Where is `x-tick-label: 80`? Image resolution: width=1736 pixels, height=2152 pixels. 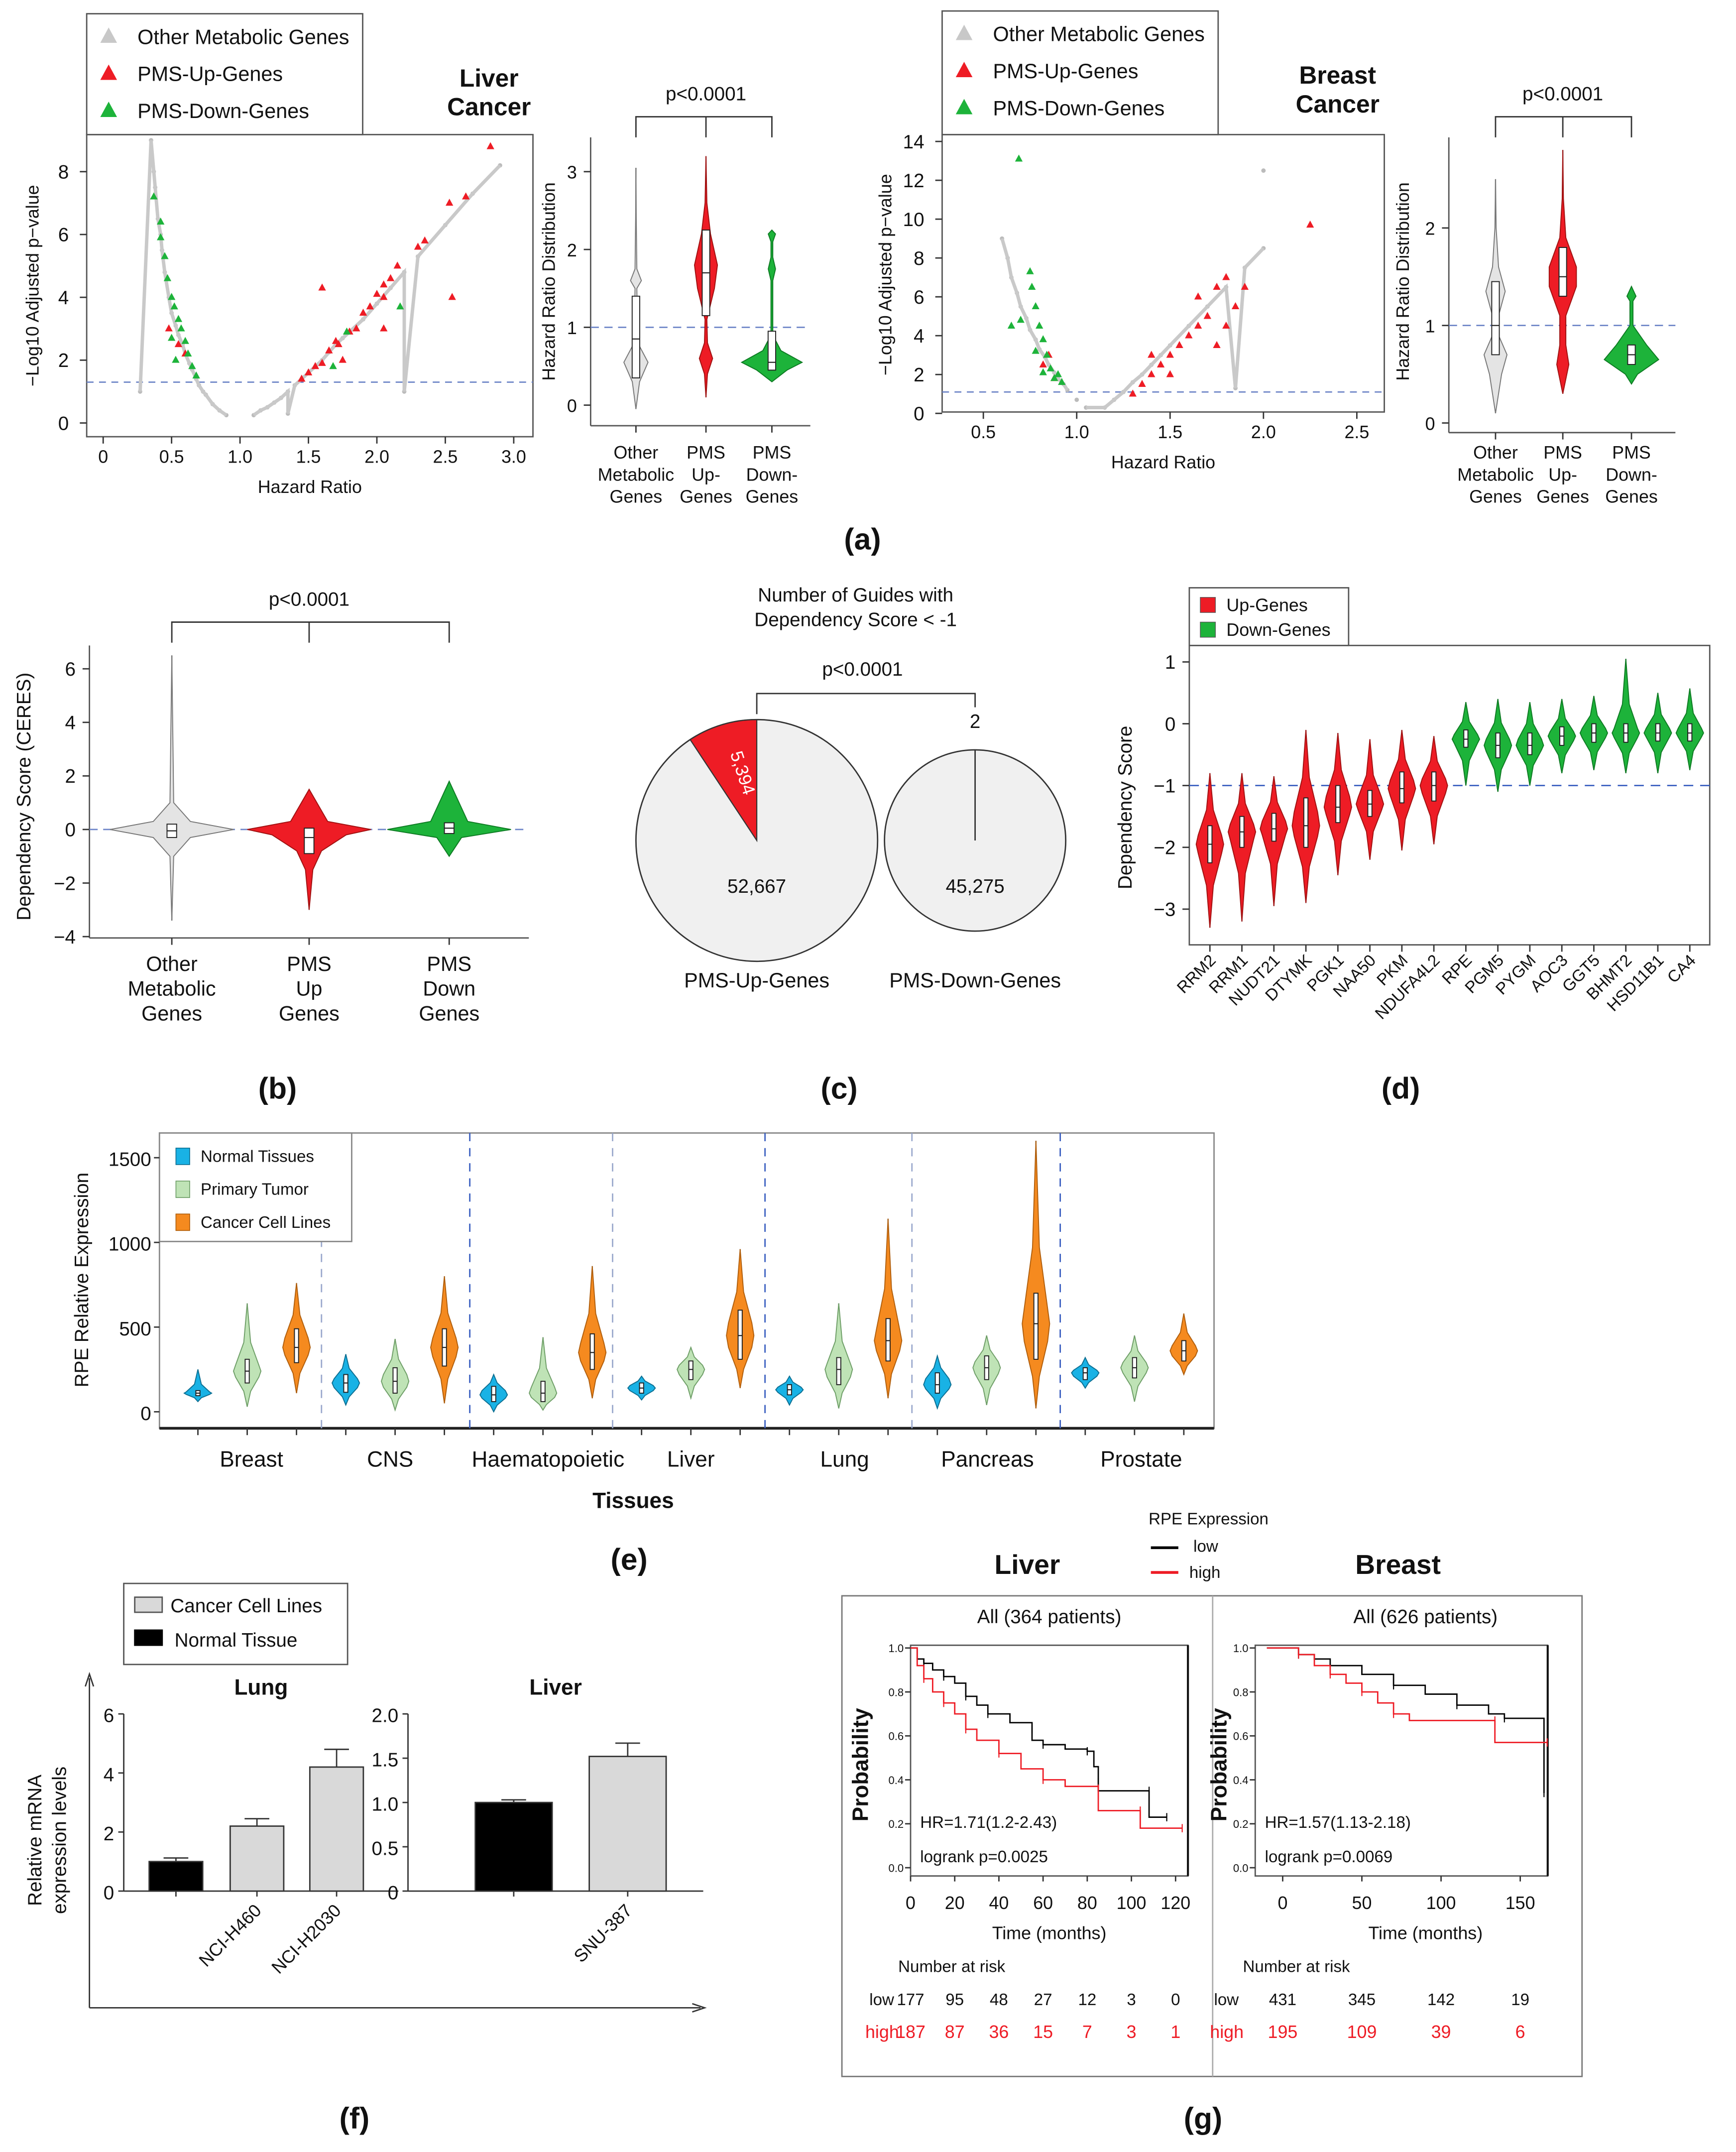 x-tick-label: 80 is located at coordinates (1087, 1903).